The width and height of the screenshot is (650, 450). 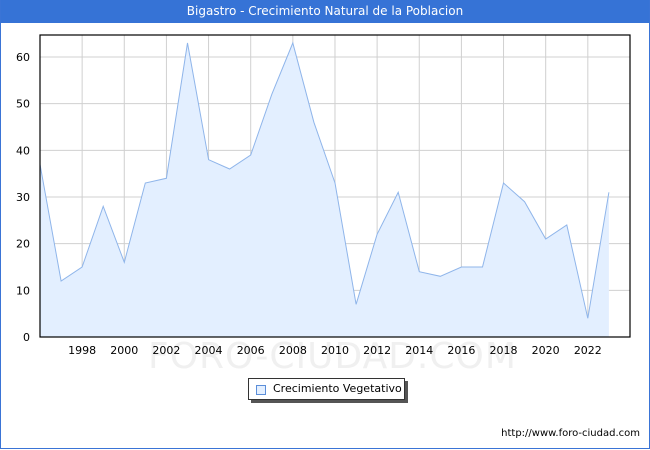 What do you see at coordinates (504, 350) in the screenshot?
I see `svg-text: 2018` at bounding box center [504, 350].